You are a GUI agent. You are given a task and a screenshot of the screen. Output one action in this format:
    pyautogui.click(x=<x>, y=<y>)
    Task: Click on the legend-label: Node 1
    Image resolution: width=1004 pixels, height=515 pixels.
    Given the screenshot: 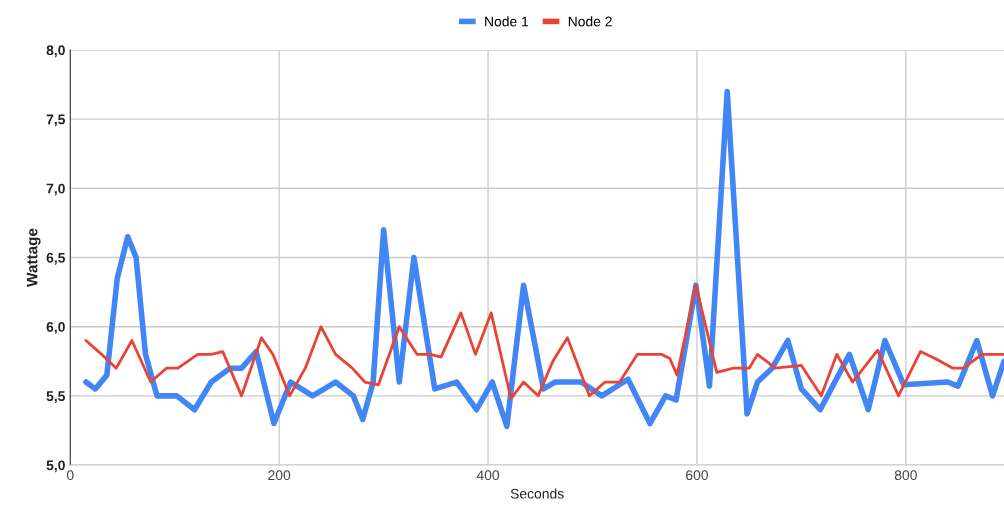 What is the action you would take?
    pyautogui.click(x=507, y=21)
    